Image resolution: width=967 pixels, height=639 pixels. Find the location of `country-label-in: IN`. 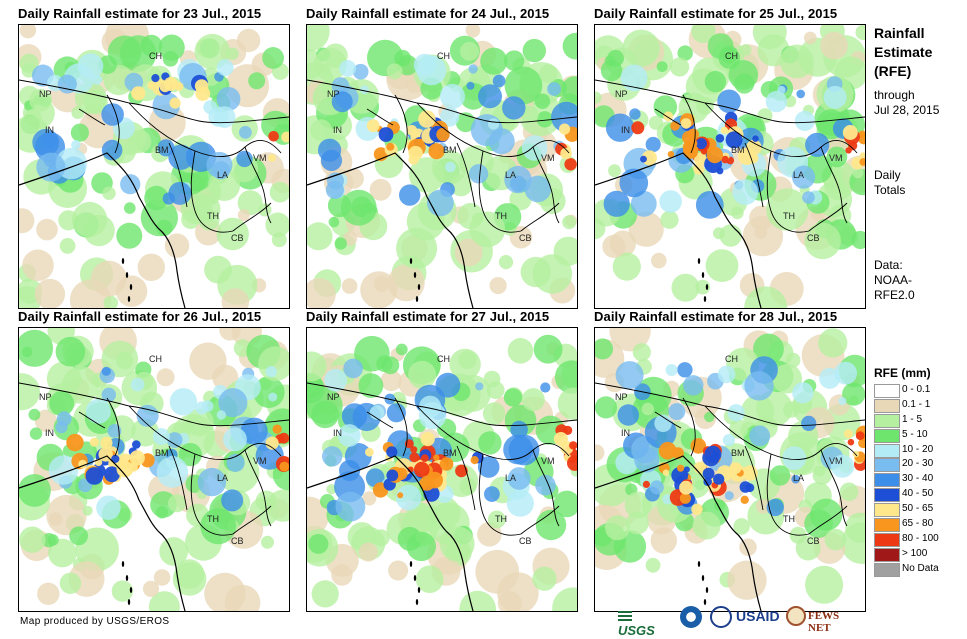

country-label-in: IN is located at coordinates (337, 130).